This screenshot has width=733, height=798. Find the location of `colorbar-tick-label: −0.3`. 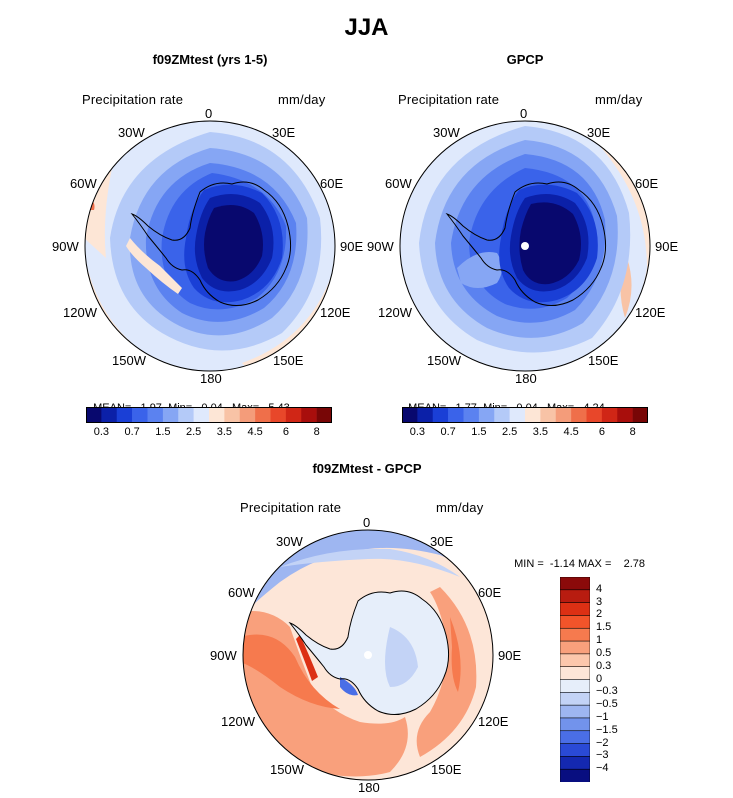

colorbar-tick-label: −0.3 is located at coordinates (607, 691).